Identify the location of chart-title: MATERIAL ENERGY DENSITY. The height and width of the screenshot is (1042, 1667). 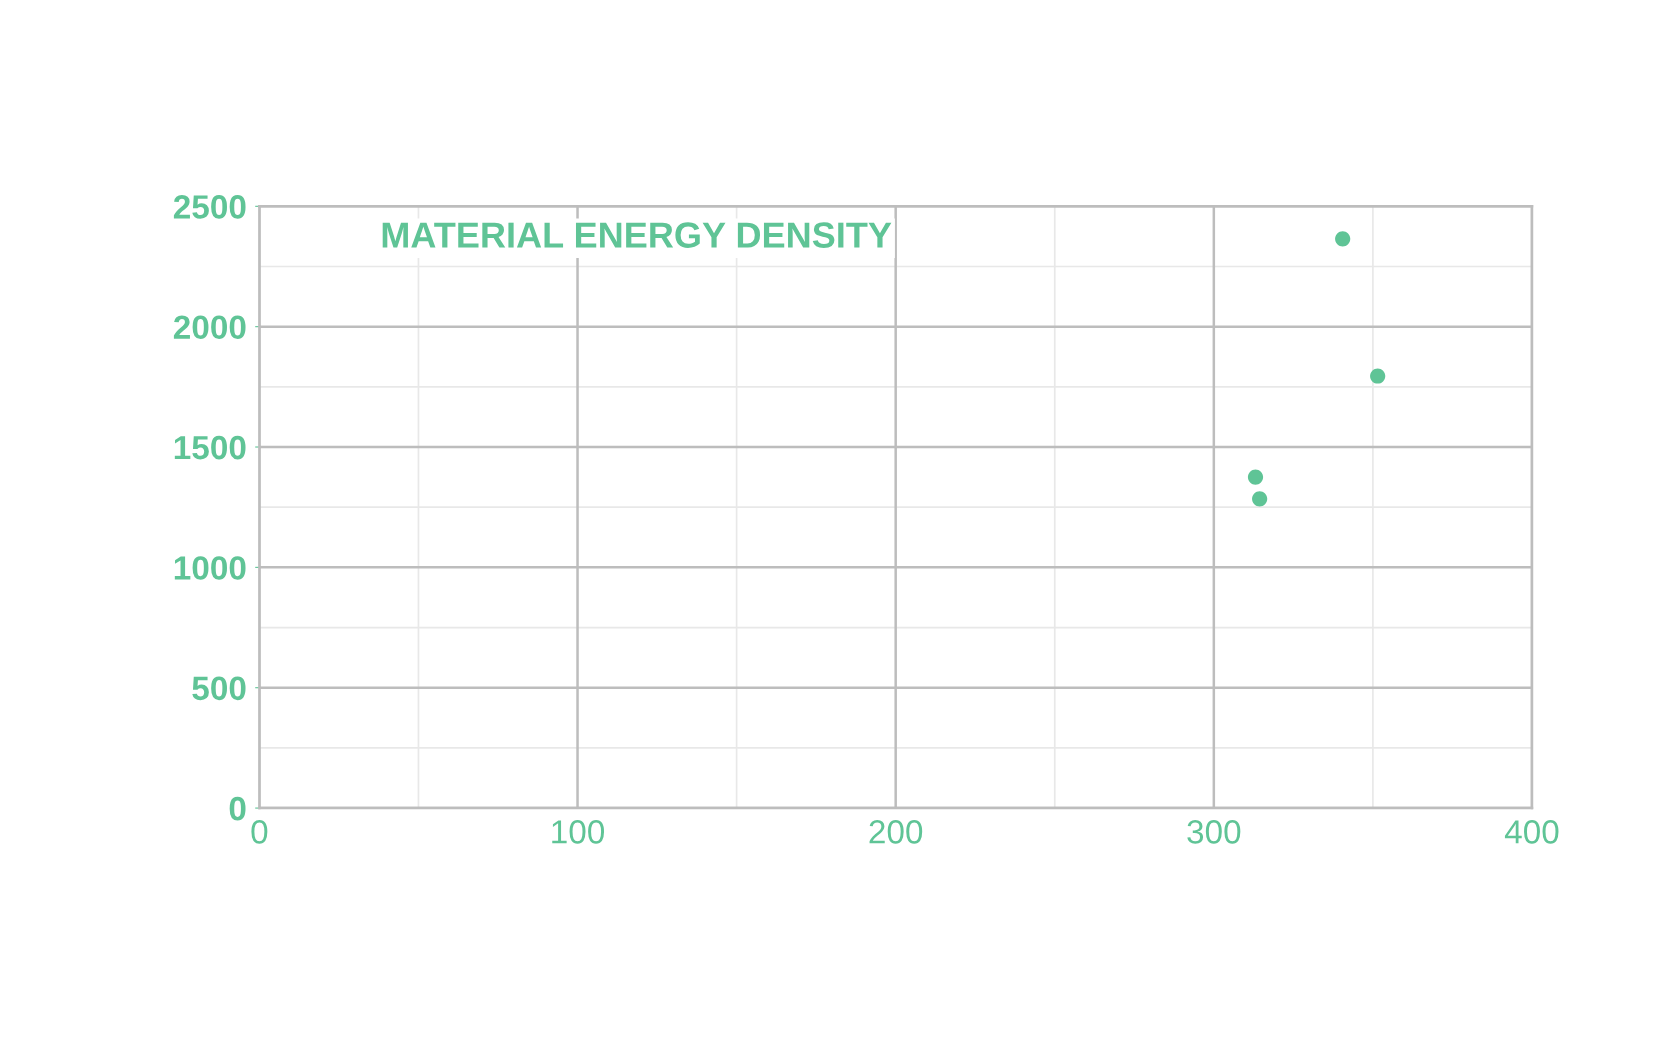
(637, 235).